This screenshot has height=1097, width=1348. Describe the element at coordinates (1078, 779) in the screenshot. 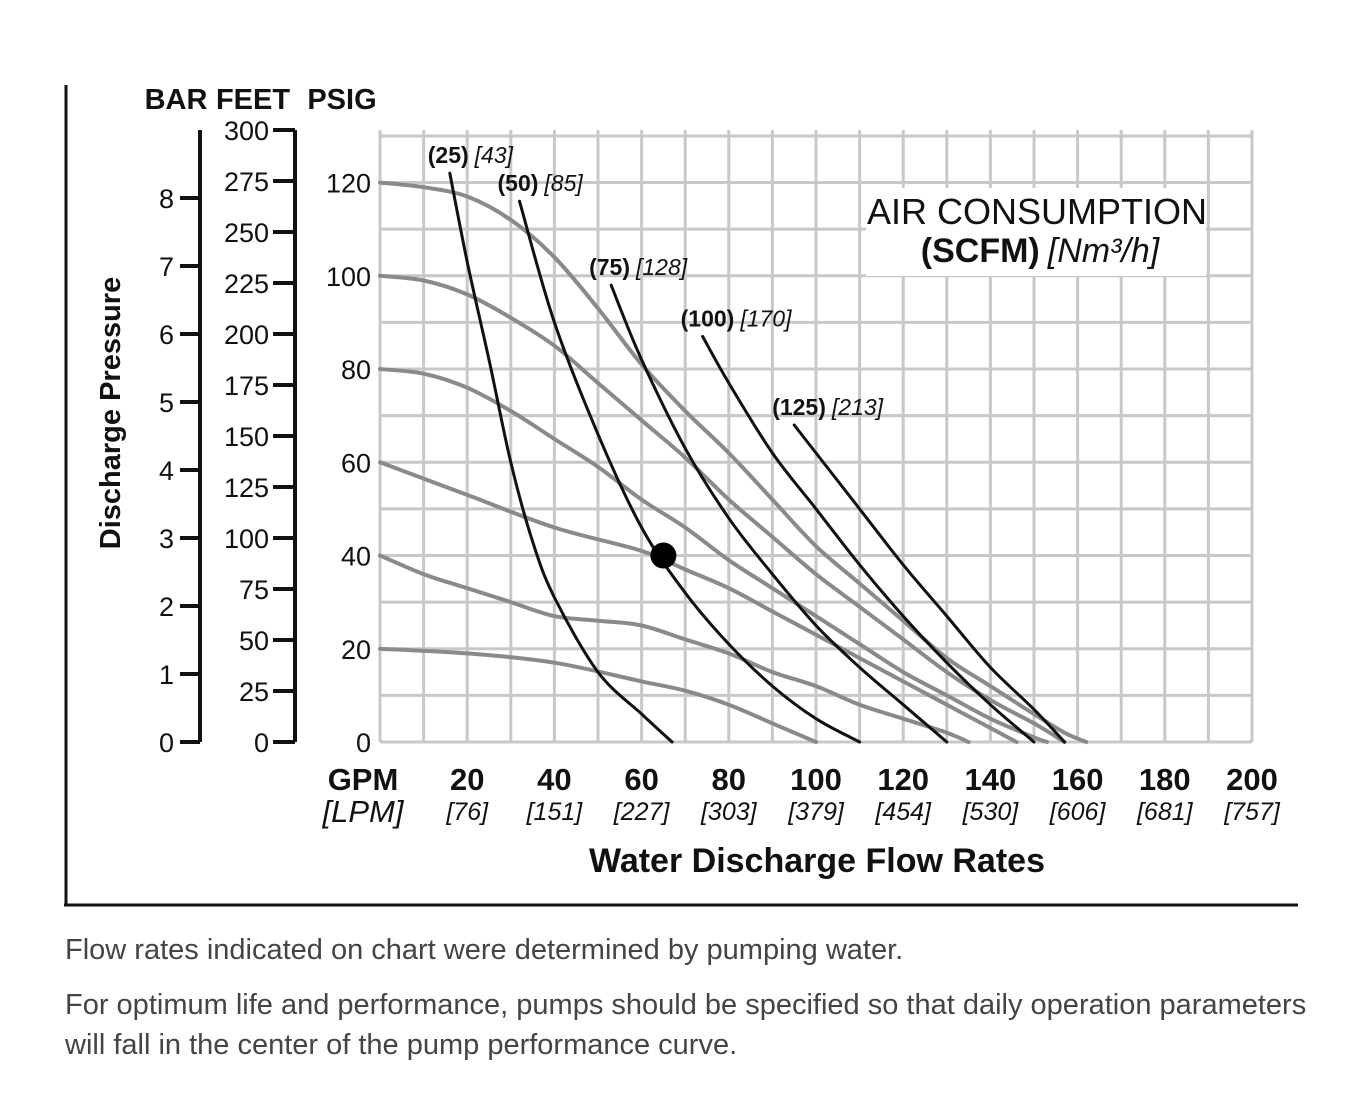

I see `gpm-tick-label: 160` at that location.